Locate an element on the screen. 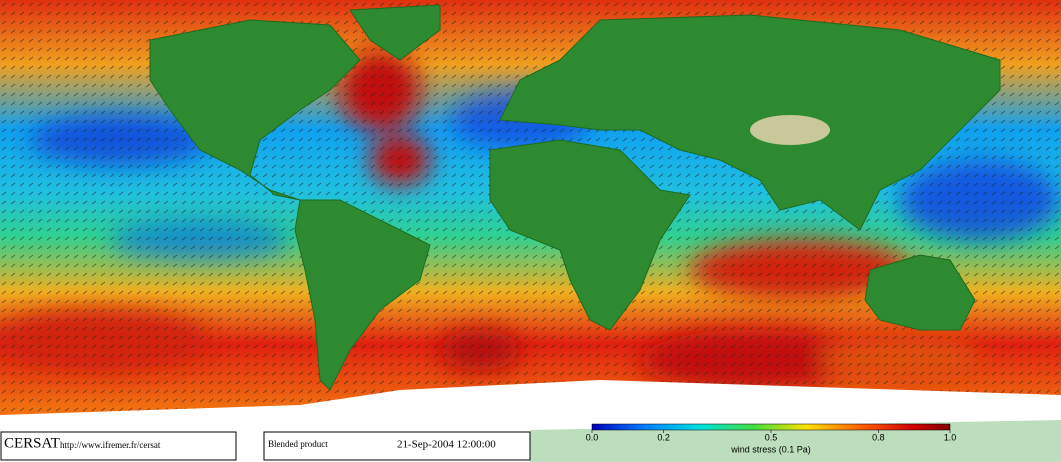 This screenshot has height=462, width=1061. colorbar-tick-label: 0.5 is located at coordinates (771, 437).